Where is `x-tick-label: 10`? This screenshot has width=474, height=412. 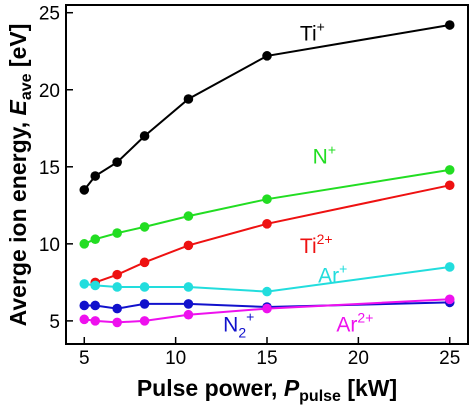
x-tick-label: 10 is located at coordinates (175, 358).